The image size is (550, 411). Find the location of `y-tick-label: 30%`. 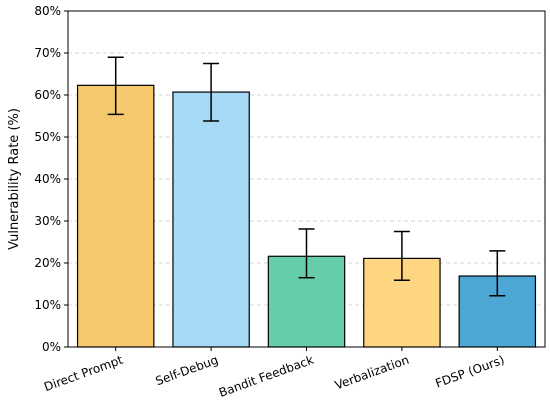

y-tick-label: 30% is located at coordinates (47, 221).